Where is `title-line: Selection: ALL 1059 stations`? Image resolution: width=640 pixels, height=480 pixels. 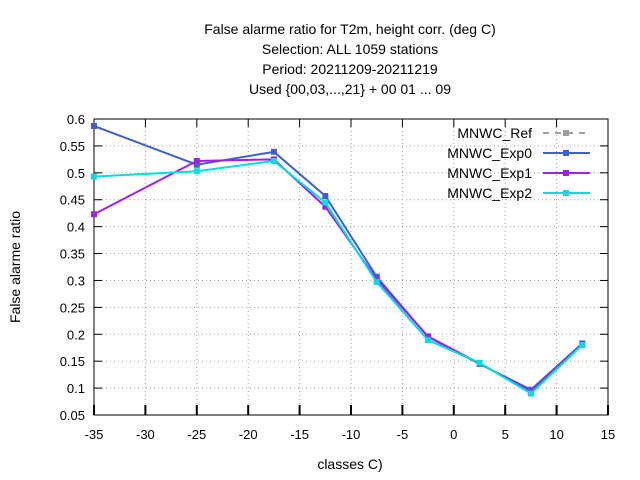 title-line: Selection: ALL 1059 stations is located at coordinates (350, 49).